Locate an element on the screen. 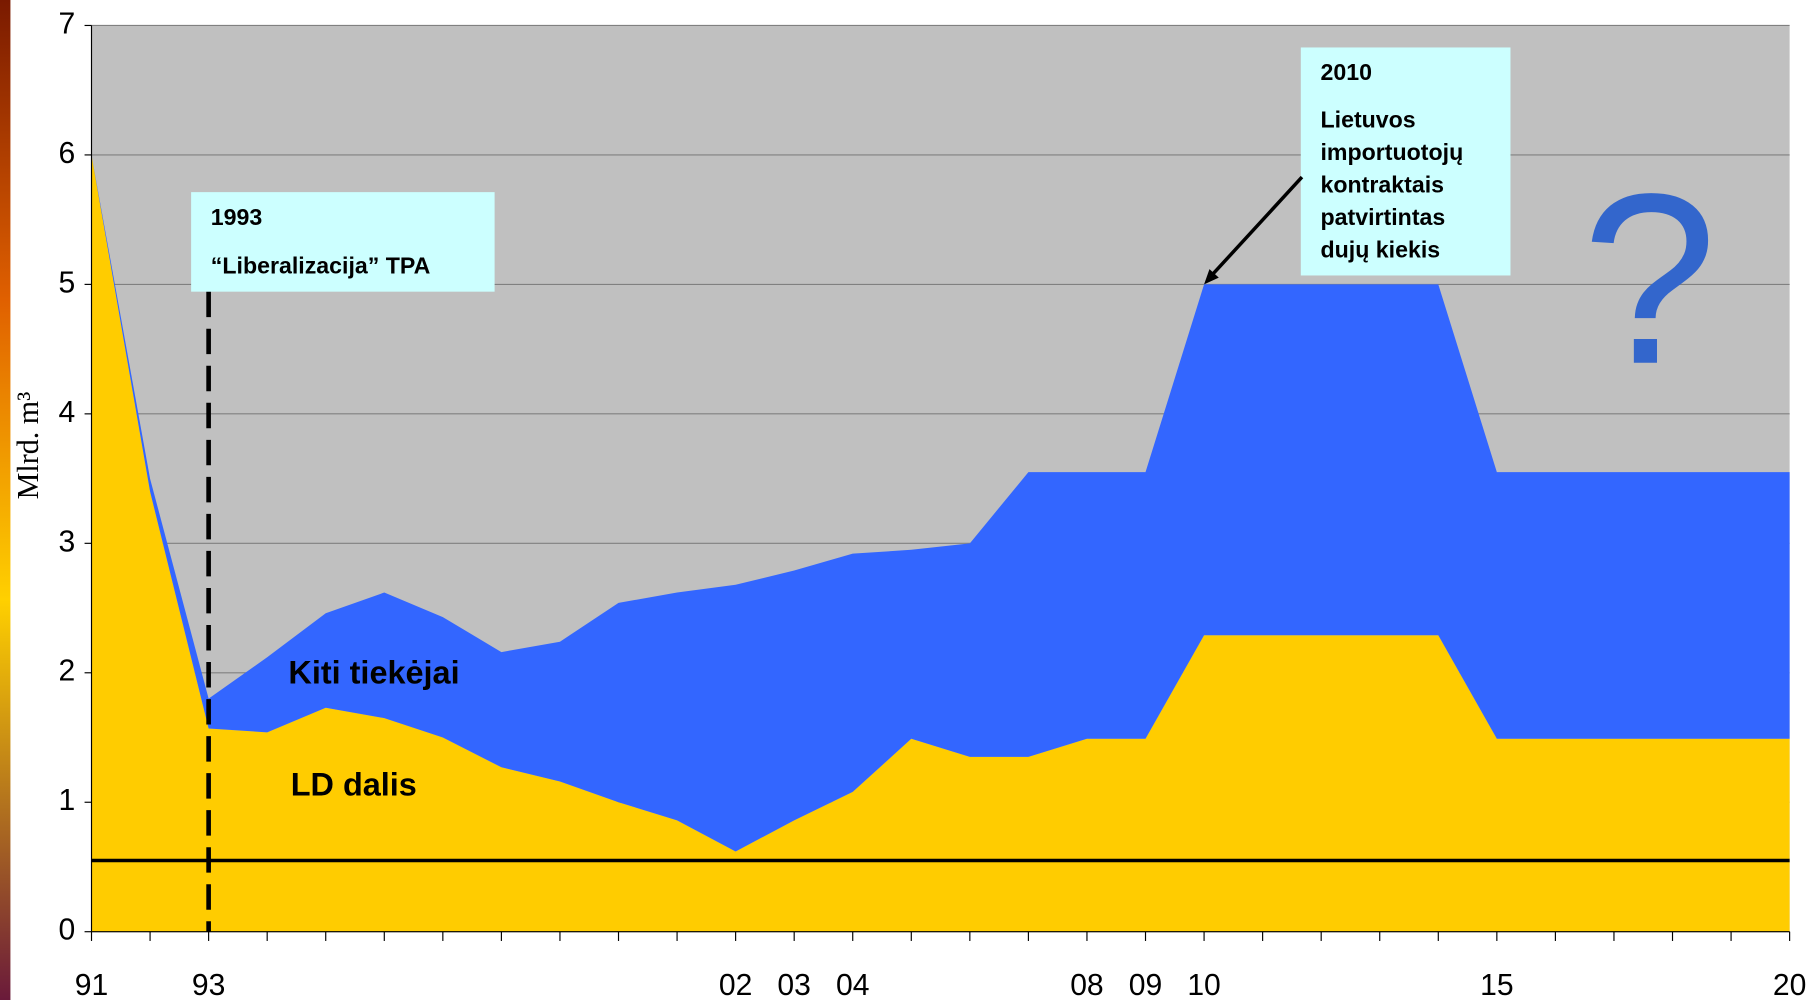  x-tick-label: 08 is located at coordinates (1086, 984).